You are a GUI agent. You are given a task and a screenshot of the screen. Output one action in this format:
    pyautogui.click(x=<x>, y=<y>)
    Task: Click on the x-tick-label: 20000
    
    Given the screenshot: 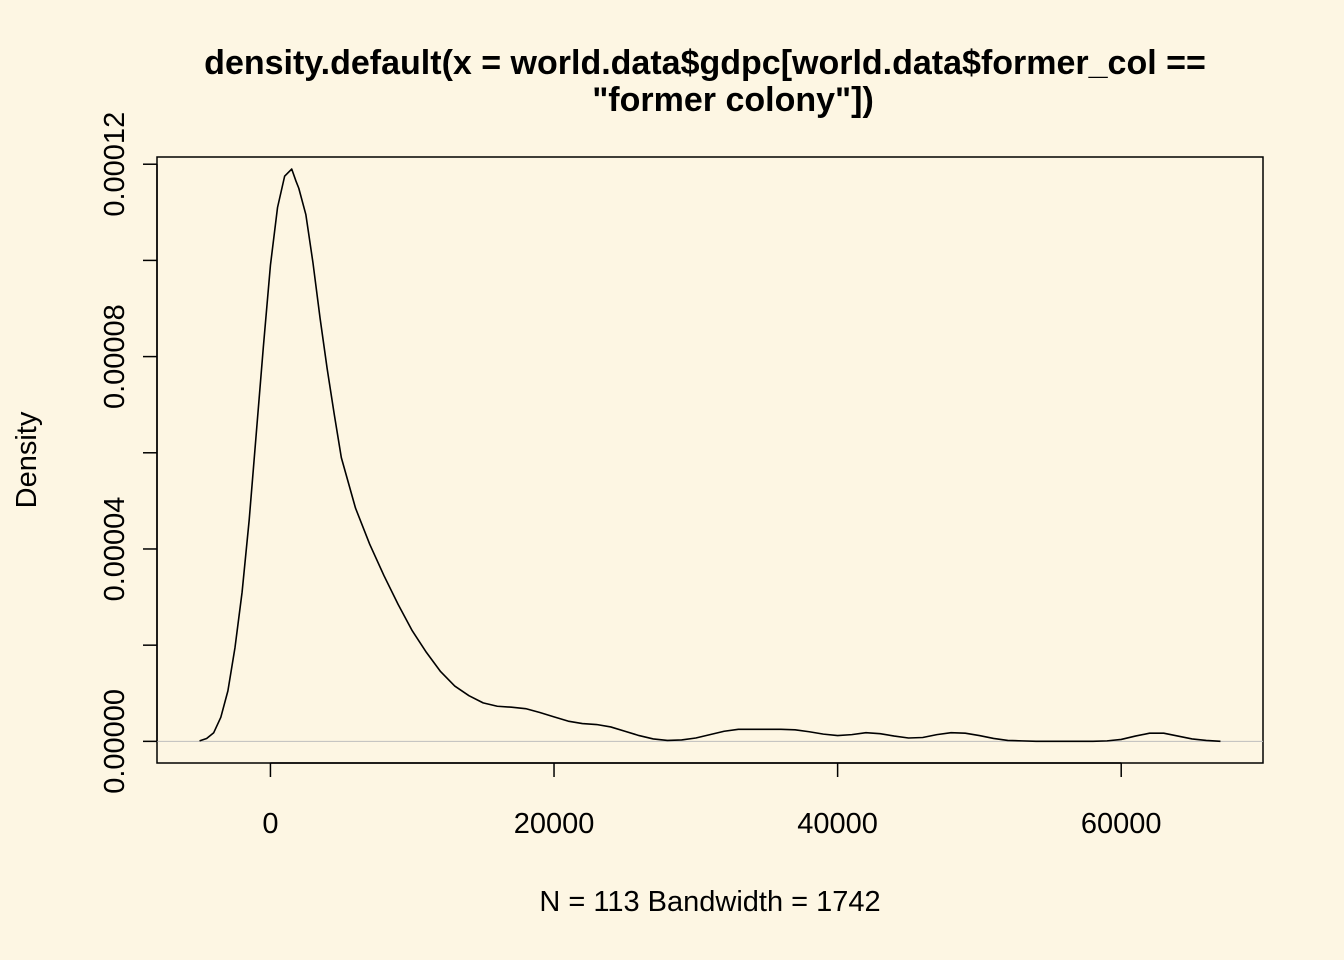 What is the action you would take?
    pyautogui.click(x=554, y=824)
    